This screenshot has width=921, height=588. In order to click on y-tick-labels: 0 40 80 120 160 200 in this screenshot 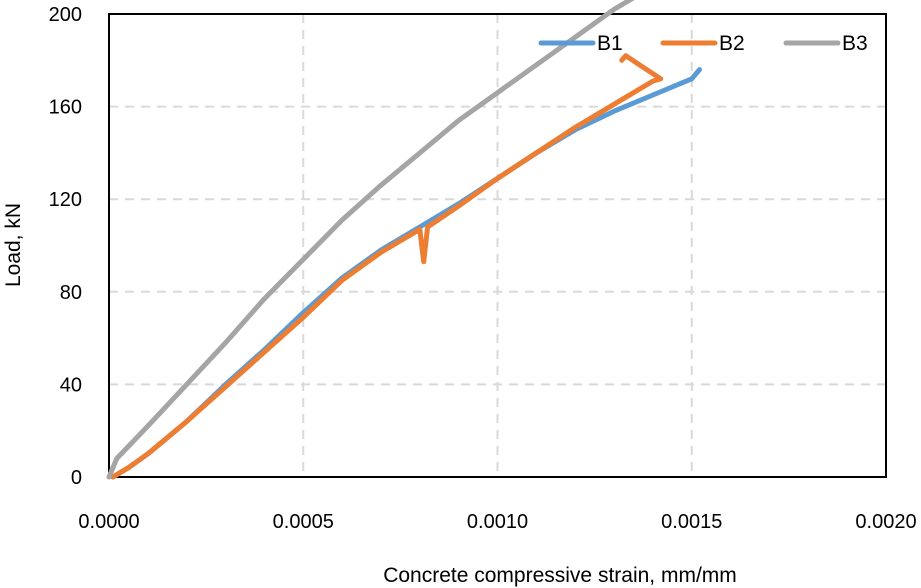, I will do `click(65, 246)`.